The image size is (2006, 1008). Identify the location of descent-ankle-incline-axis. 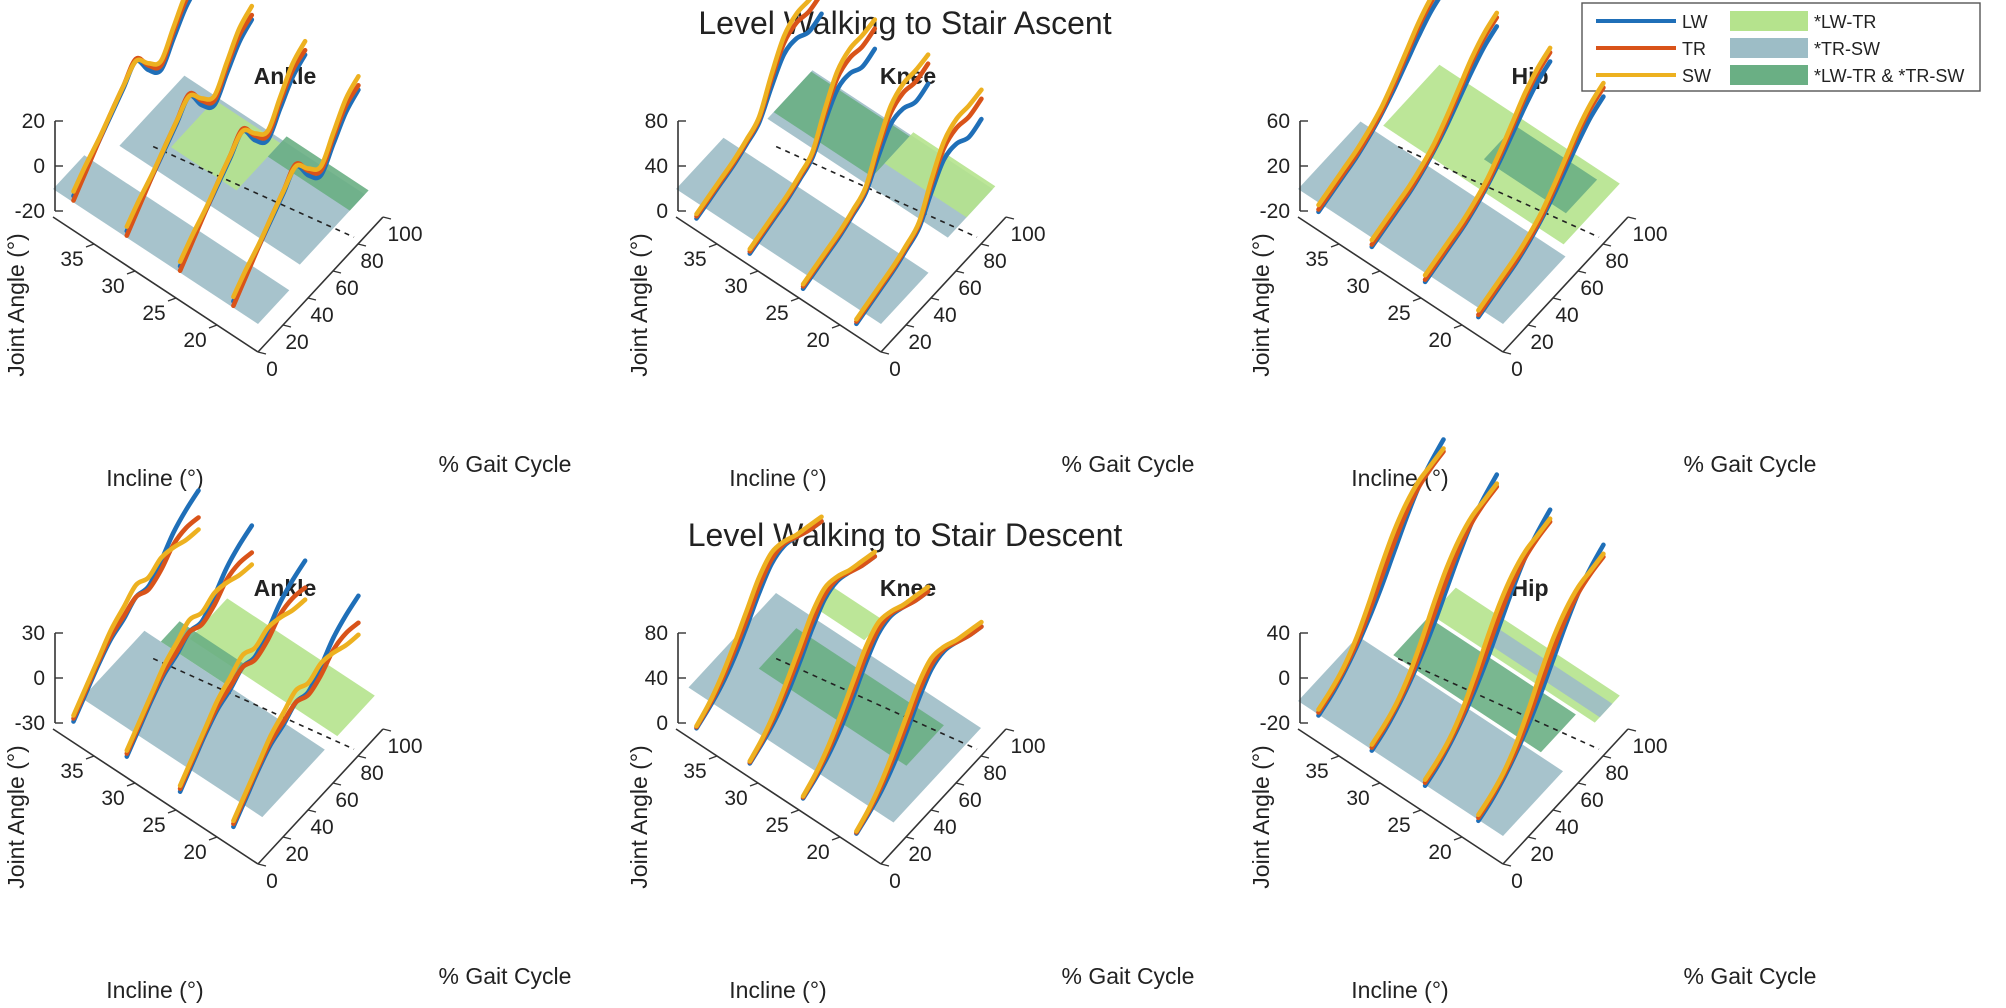
(155, 796).